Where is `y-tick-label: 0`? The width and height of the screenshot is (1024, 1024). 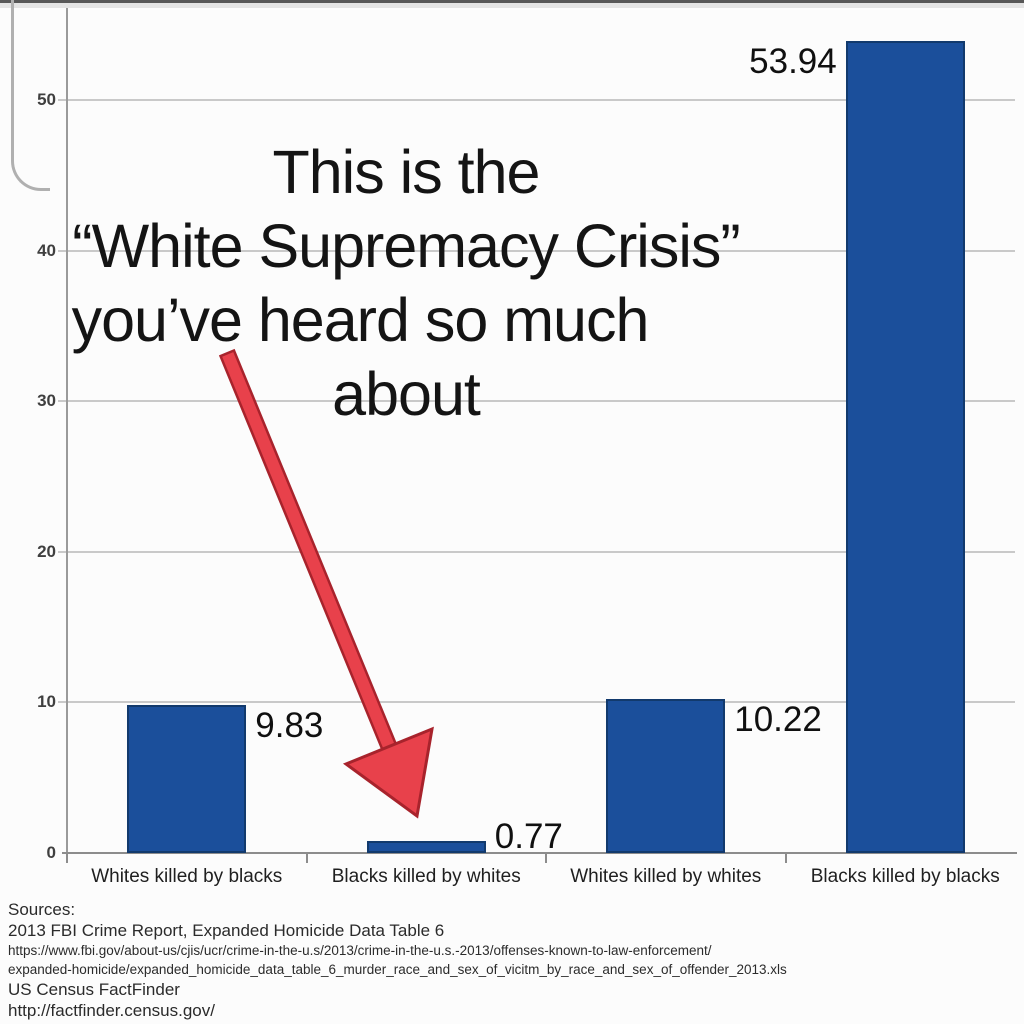 y-tick-label: 0 is located at coordinates (51, 852).